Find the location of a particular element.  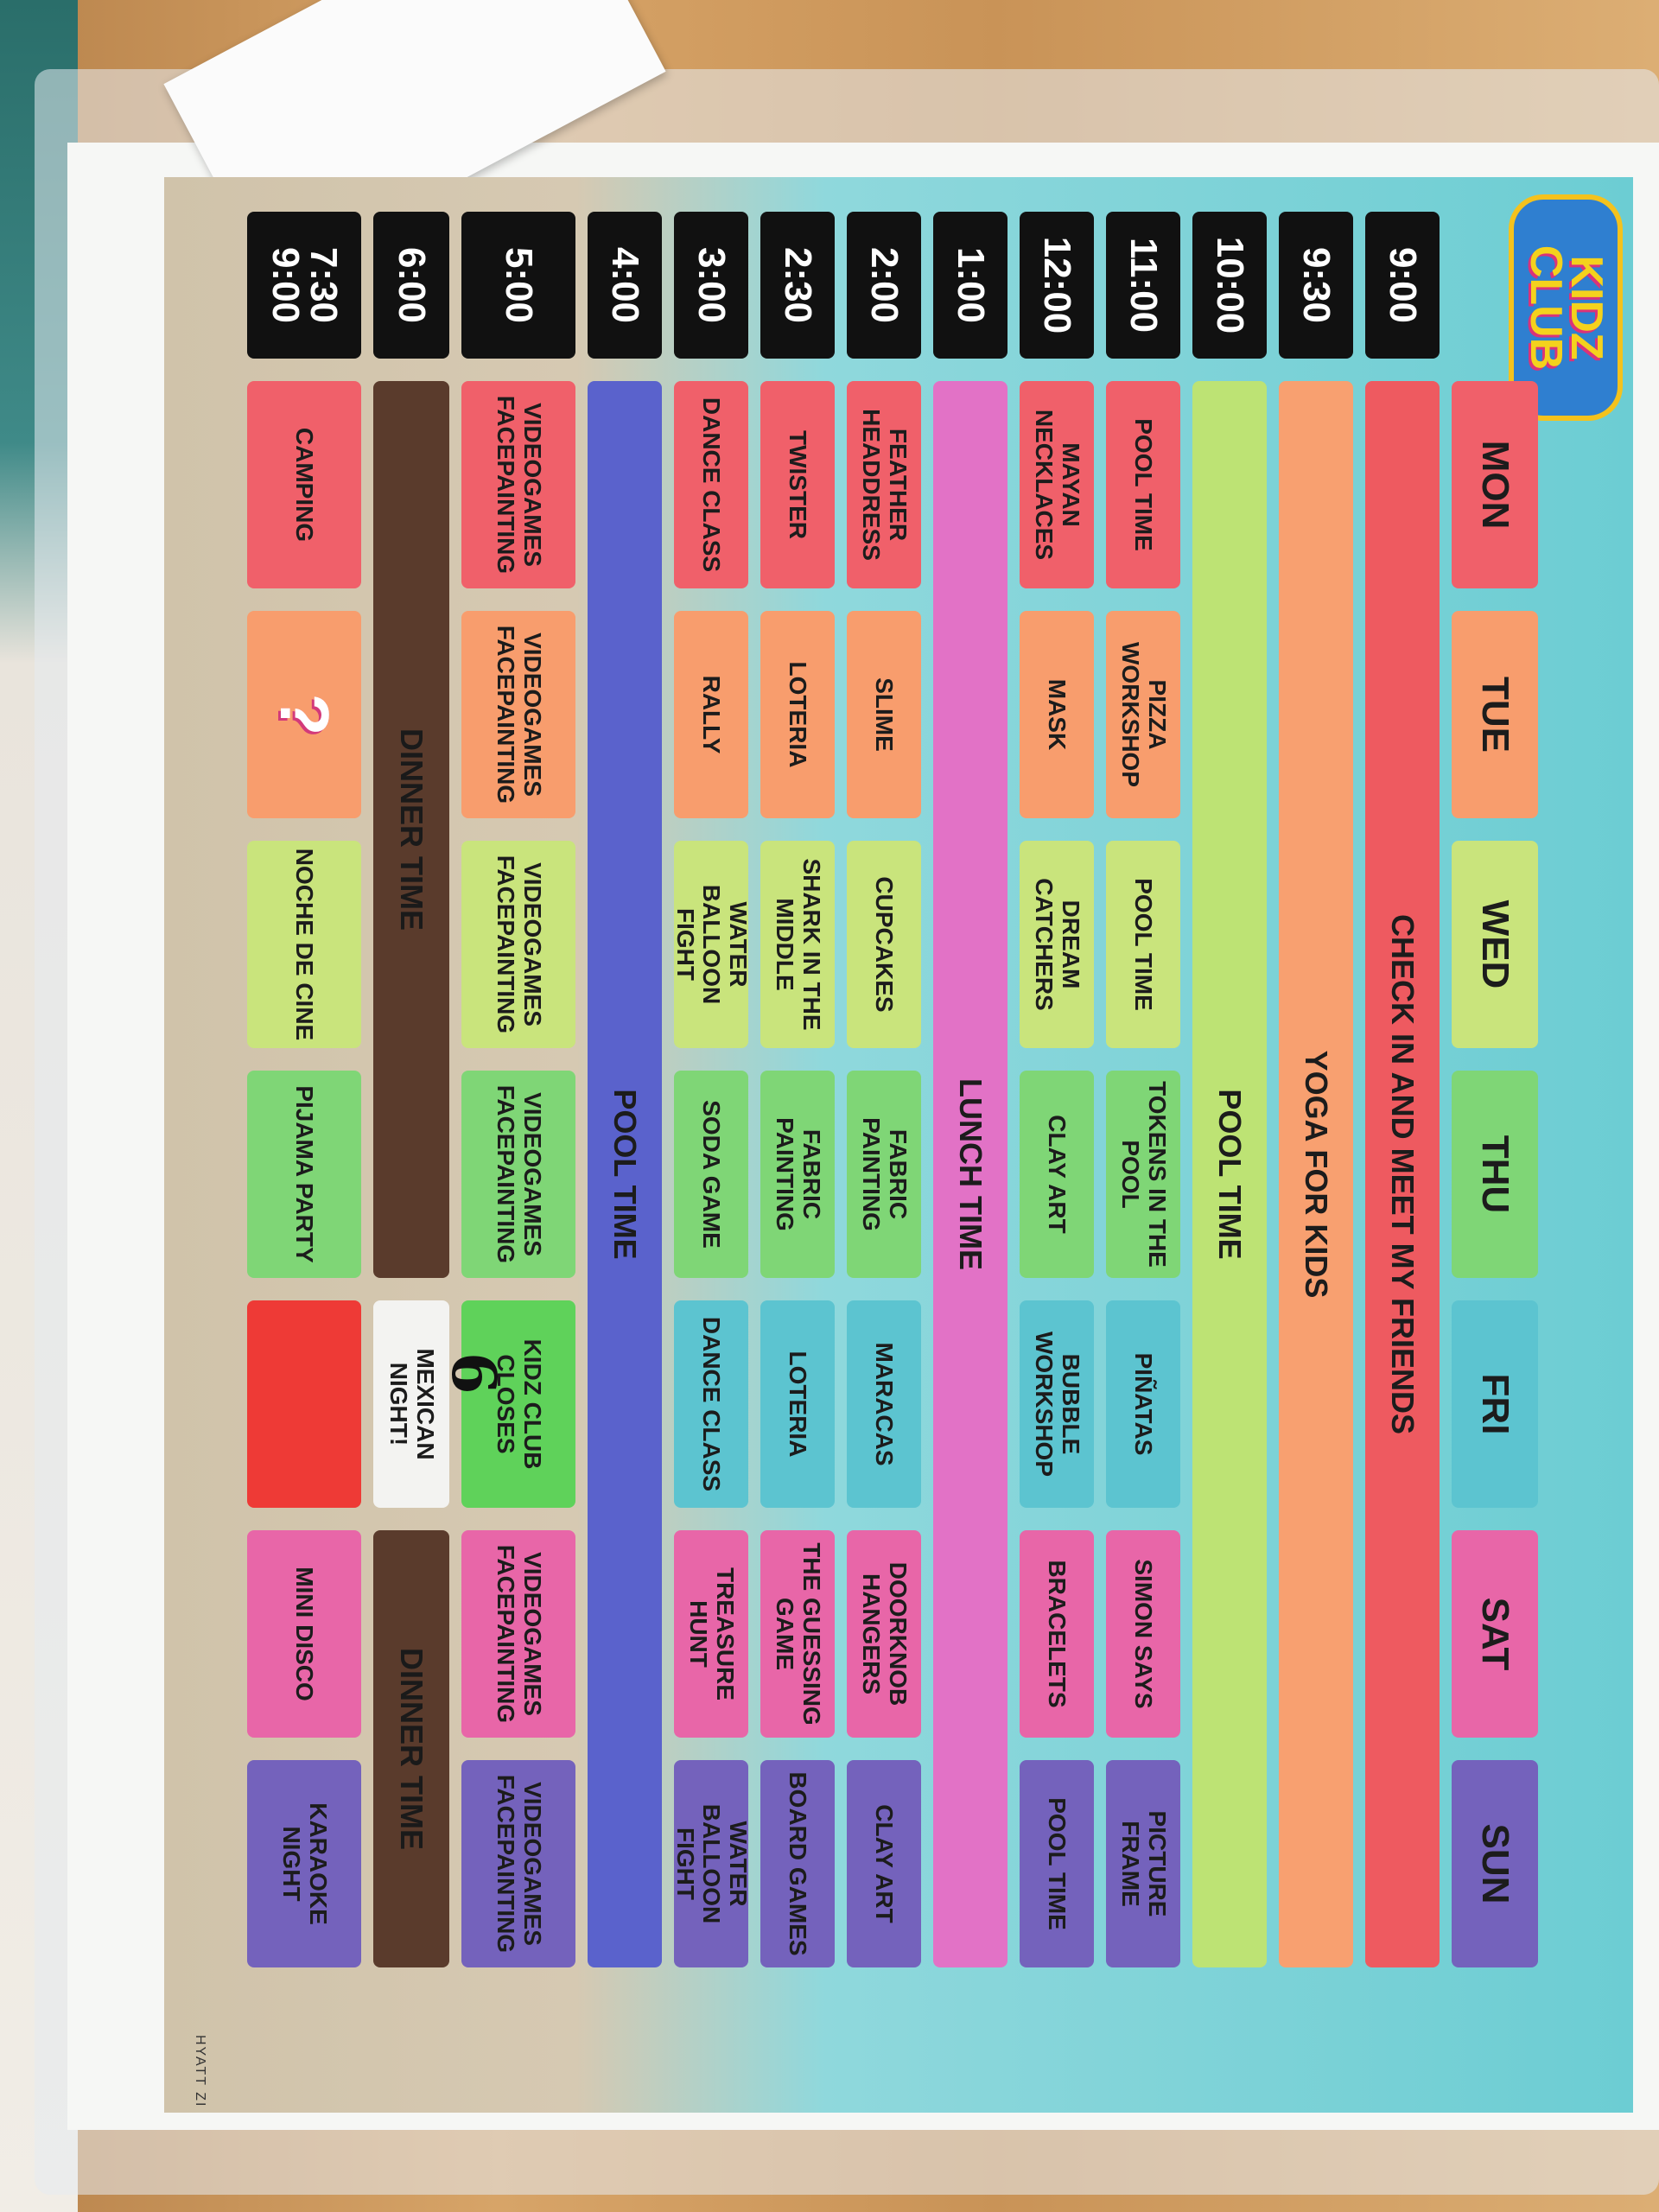

time-slot: 9:30 is located at coordinates (1316, 285).